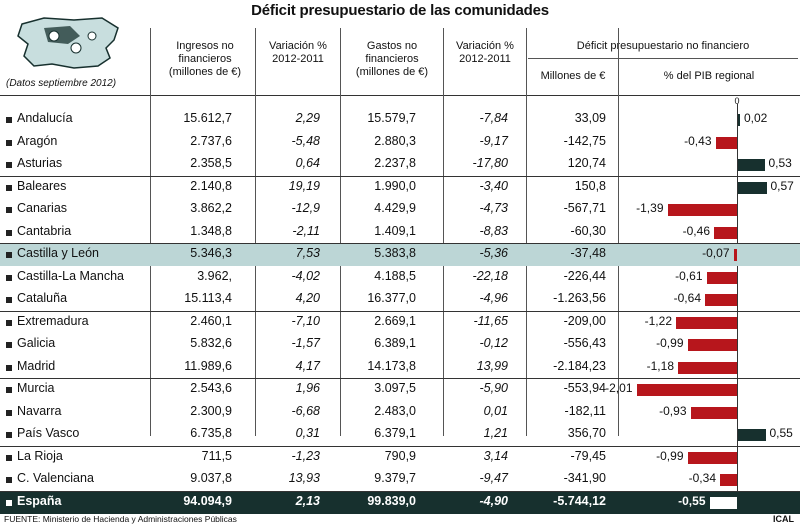 The width and height of the screenshot is (800, 528). What do you see at coordinates (304, 185) in the screenshot?
I see `cell-col-2: 19,19` at bounding box center [304, 185].